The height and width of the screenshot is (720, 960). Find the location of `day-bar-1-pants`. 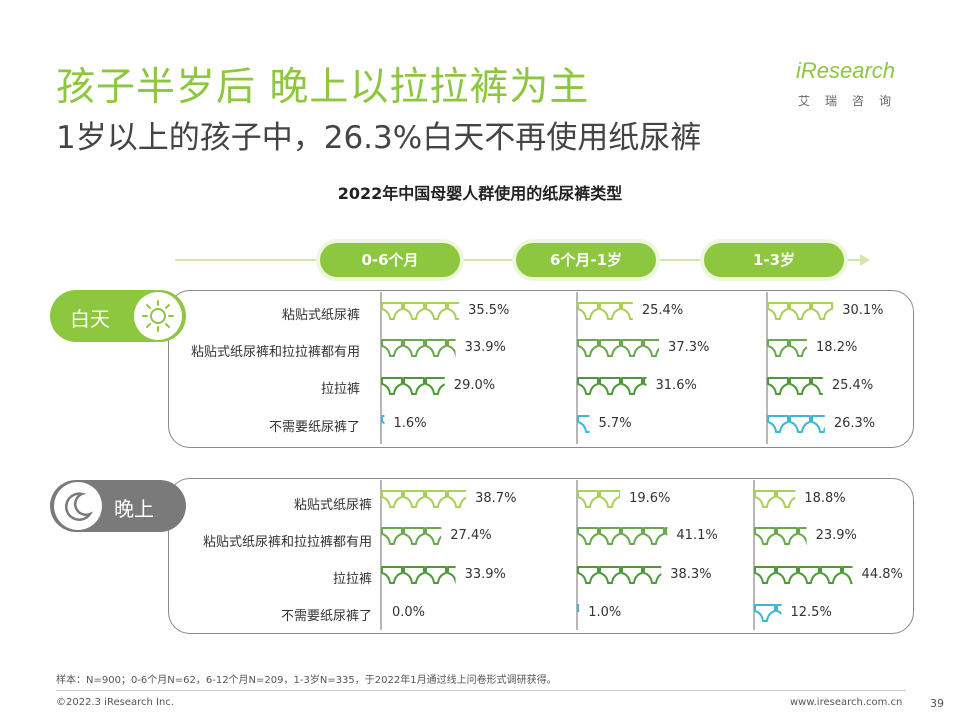

day-bar-1-pants is located at coordinates (612, 386).